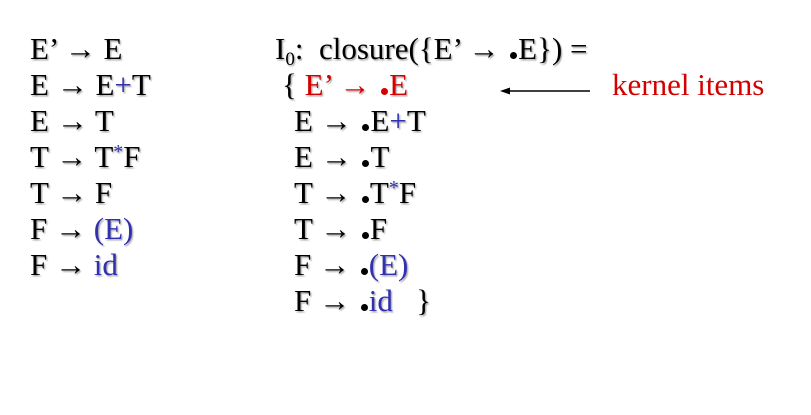  What do you see at coordinates (360, 120) in the screenshot?
I see `closure-item-e-plus: E → E+T` at bounding box center [360, 120].